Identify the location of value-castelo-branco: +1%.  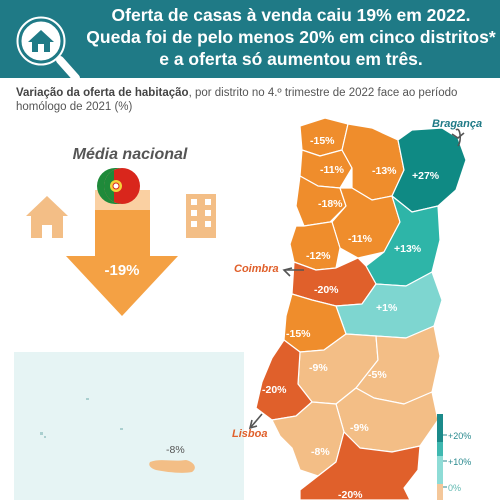
(387, 308).